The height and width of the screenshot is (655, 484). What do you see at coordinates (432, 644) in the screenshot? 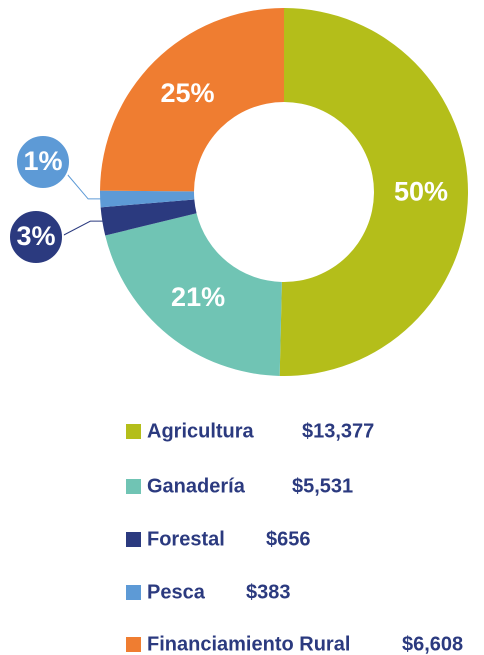
I see `legend-value: $6,608` at bounding box center [432, 644].